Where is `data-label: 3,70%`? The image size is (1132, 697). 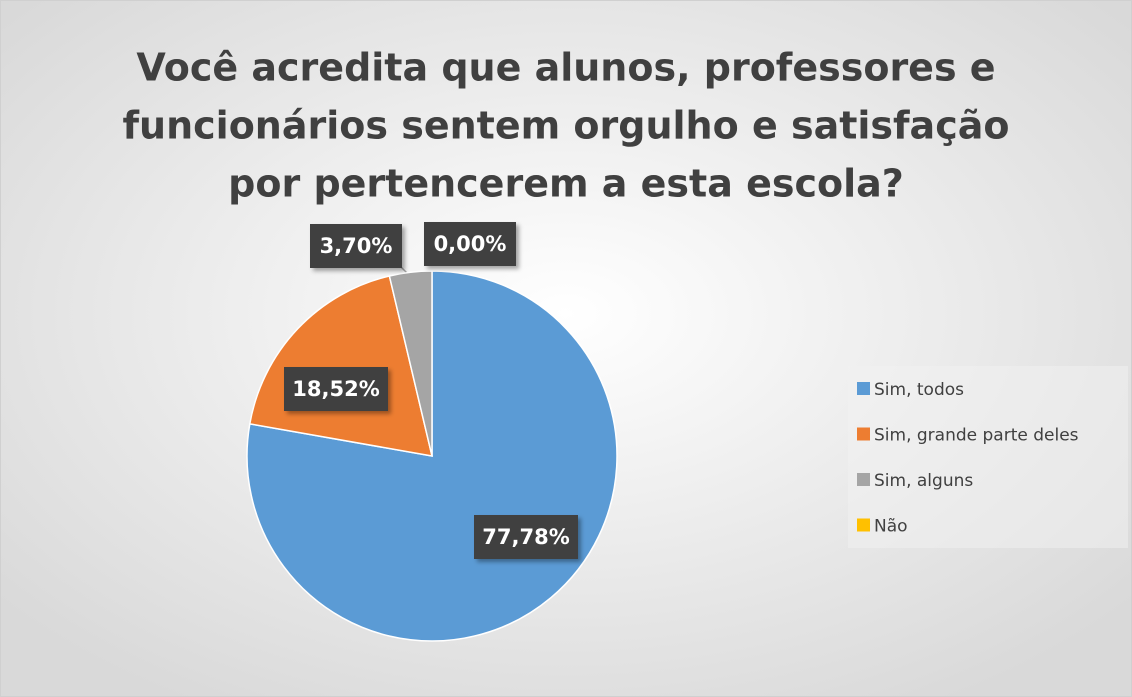
data-label: 3,70% is located at coordinates (356, 246).